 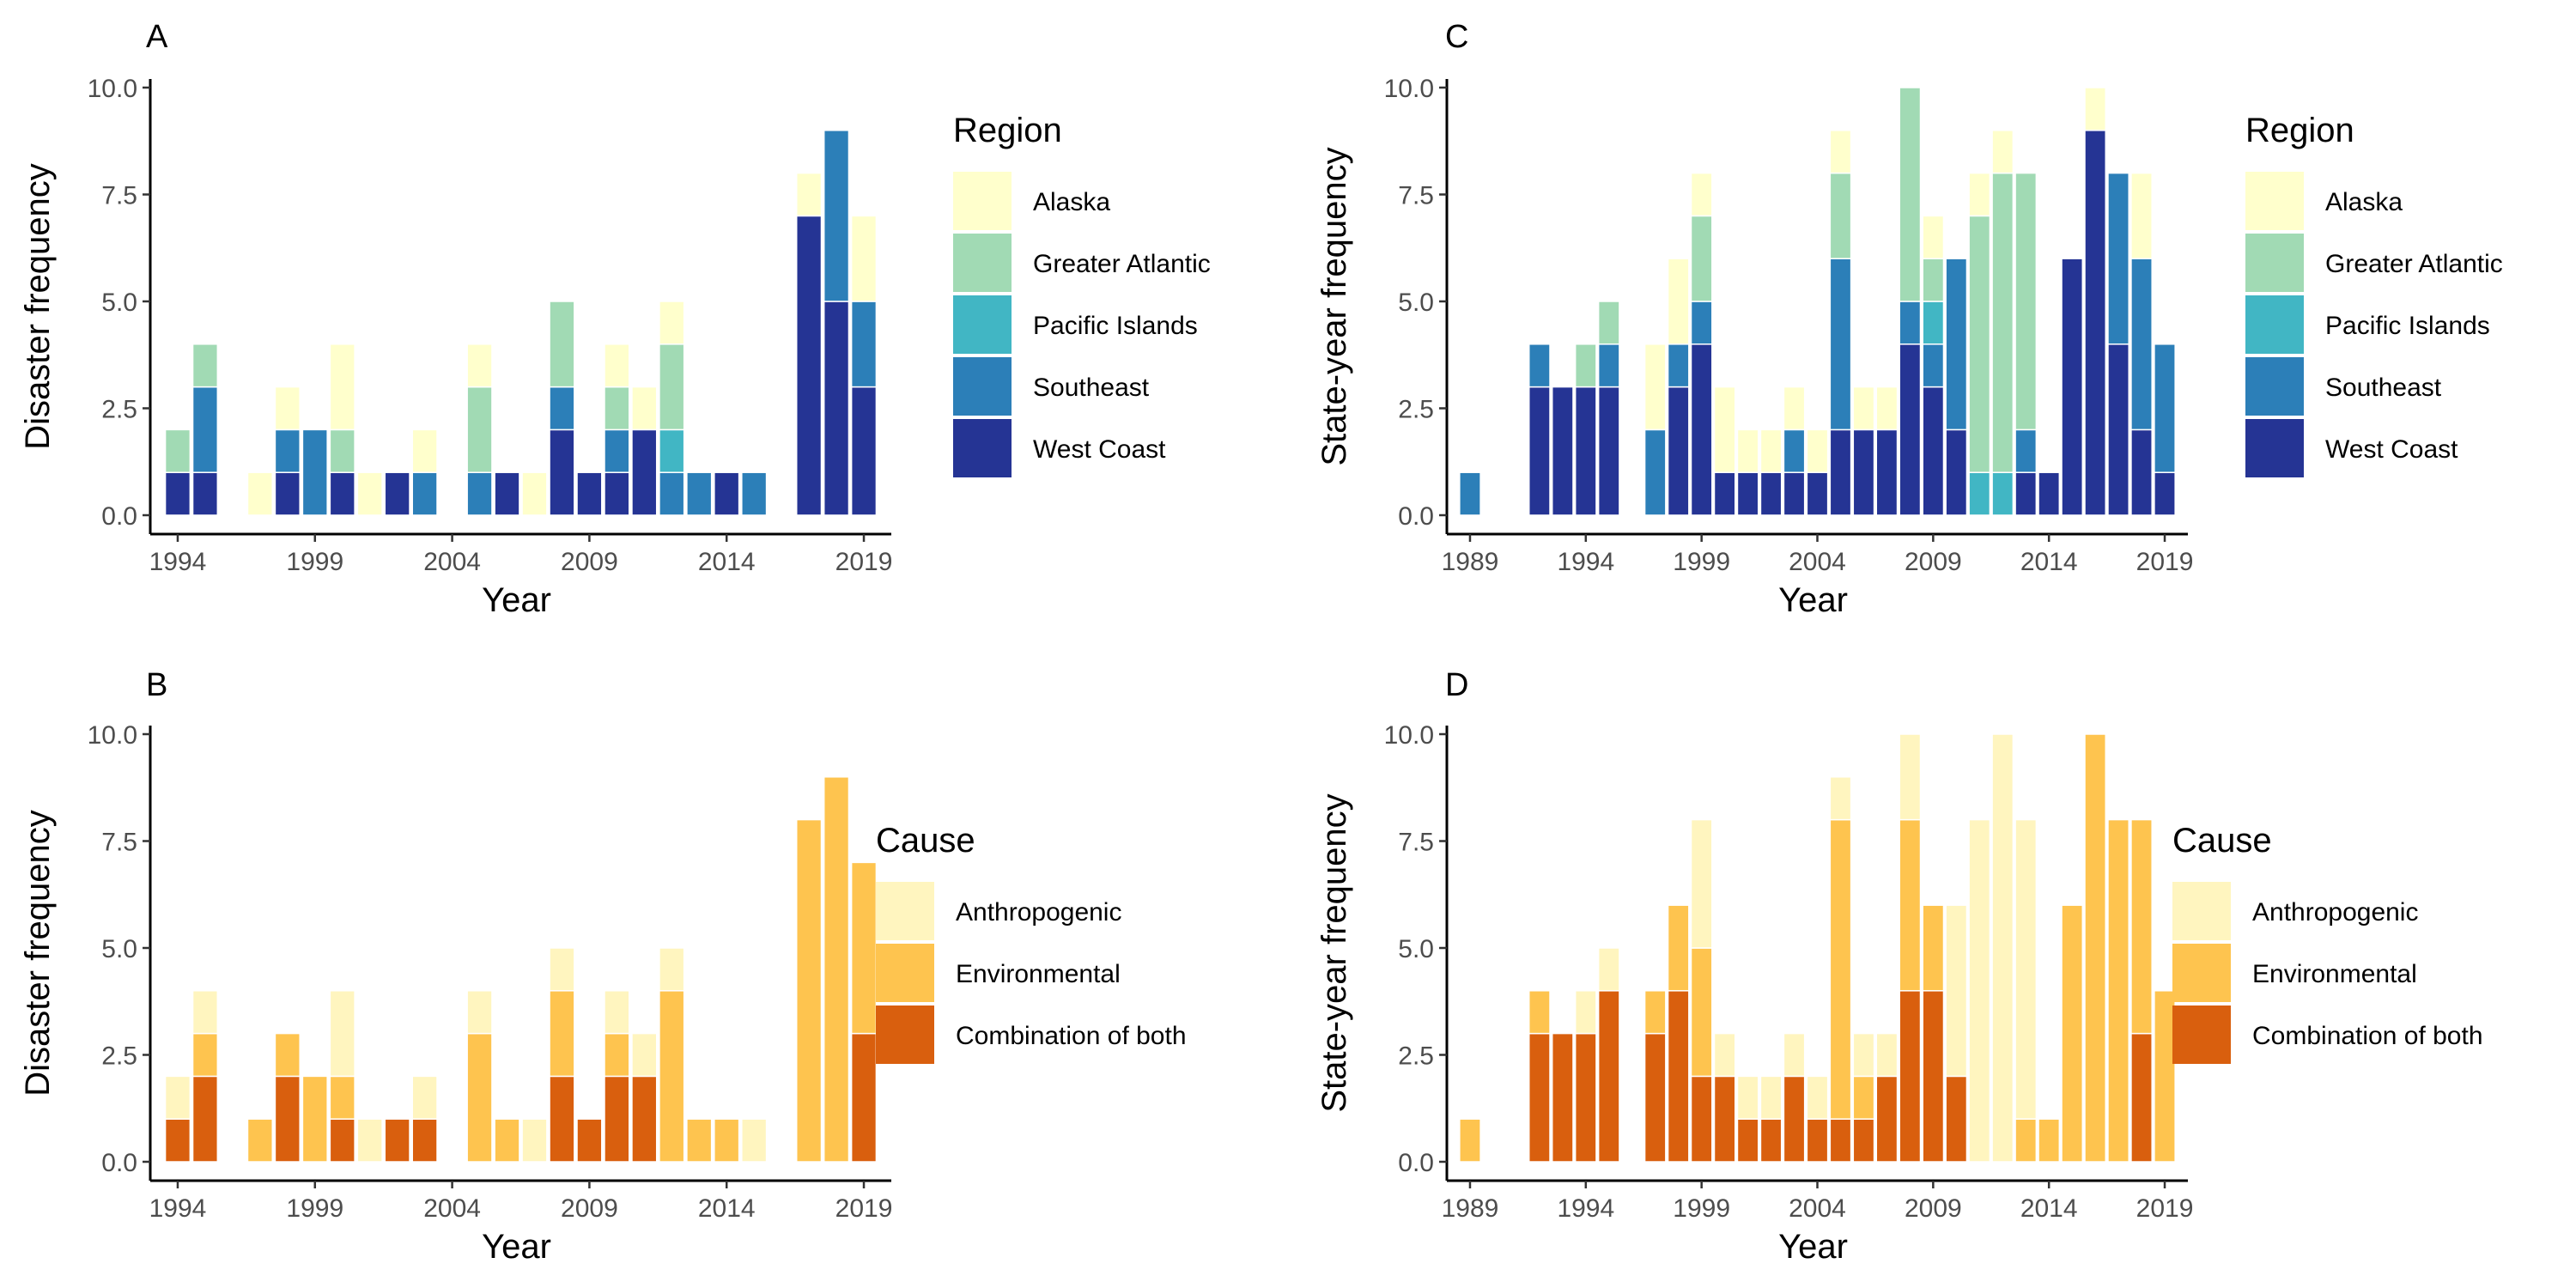 I want to click on bar-environmental-2000, so click(x=342, y=1097).